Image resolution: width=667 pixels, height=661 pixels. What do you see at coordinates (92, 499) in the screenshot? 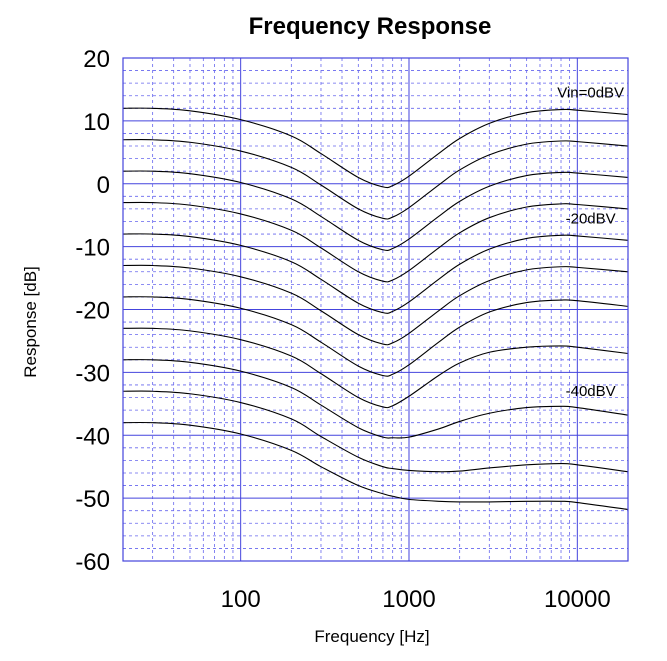
I see `y-tick-label: -50` at bounding box center [92, 499].